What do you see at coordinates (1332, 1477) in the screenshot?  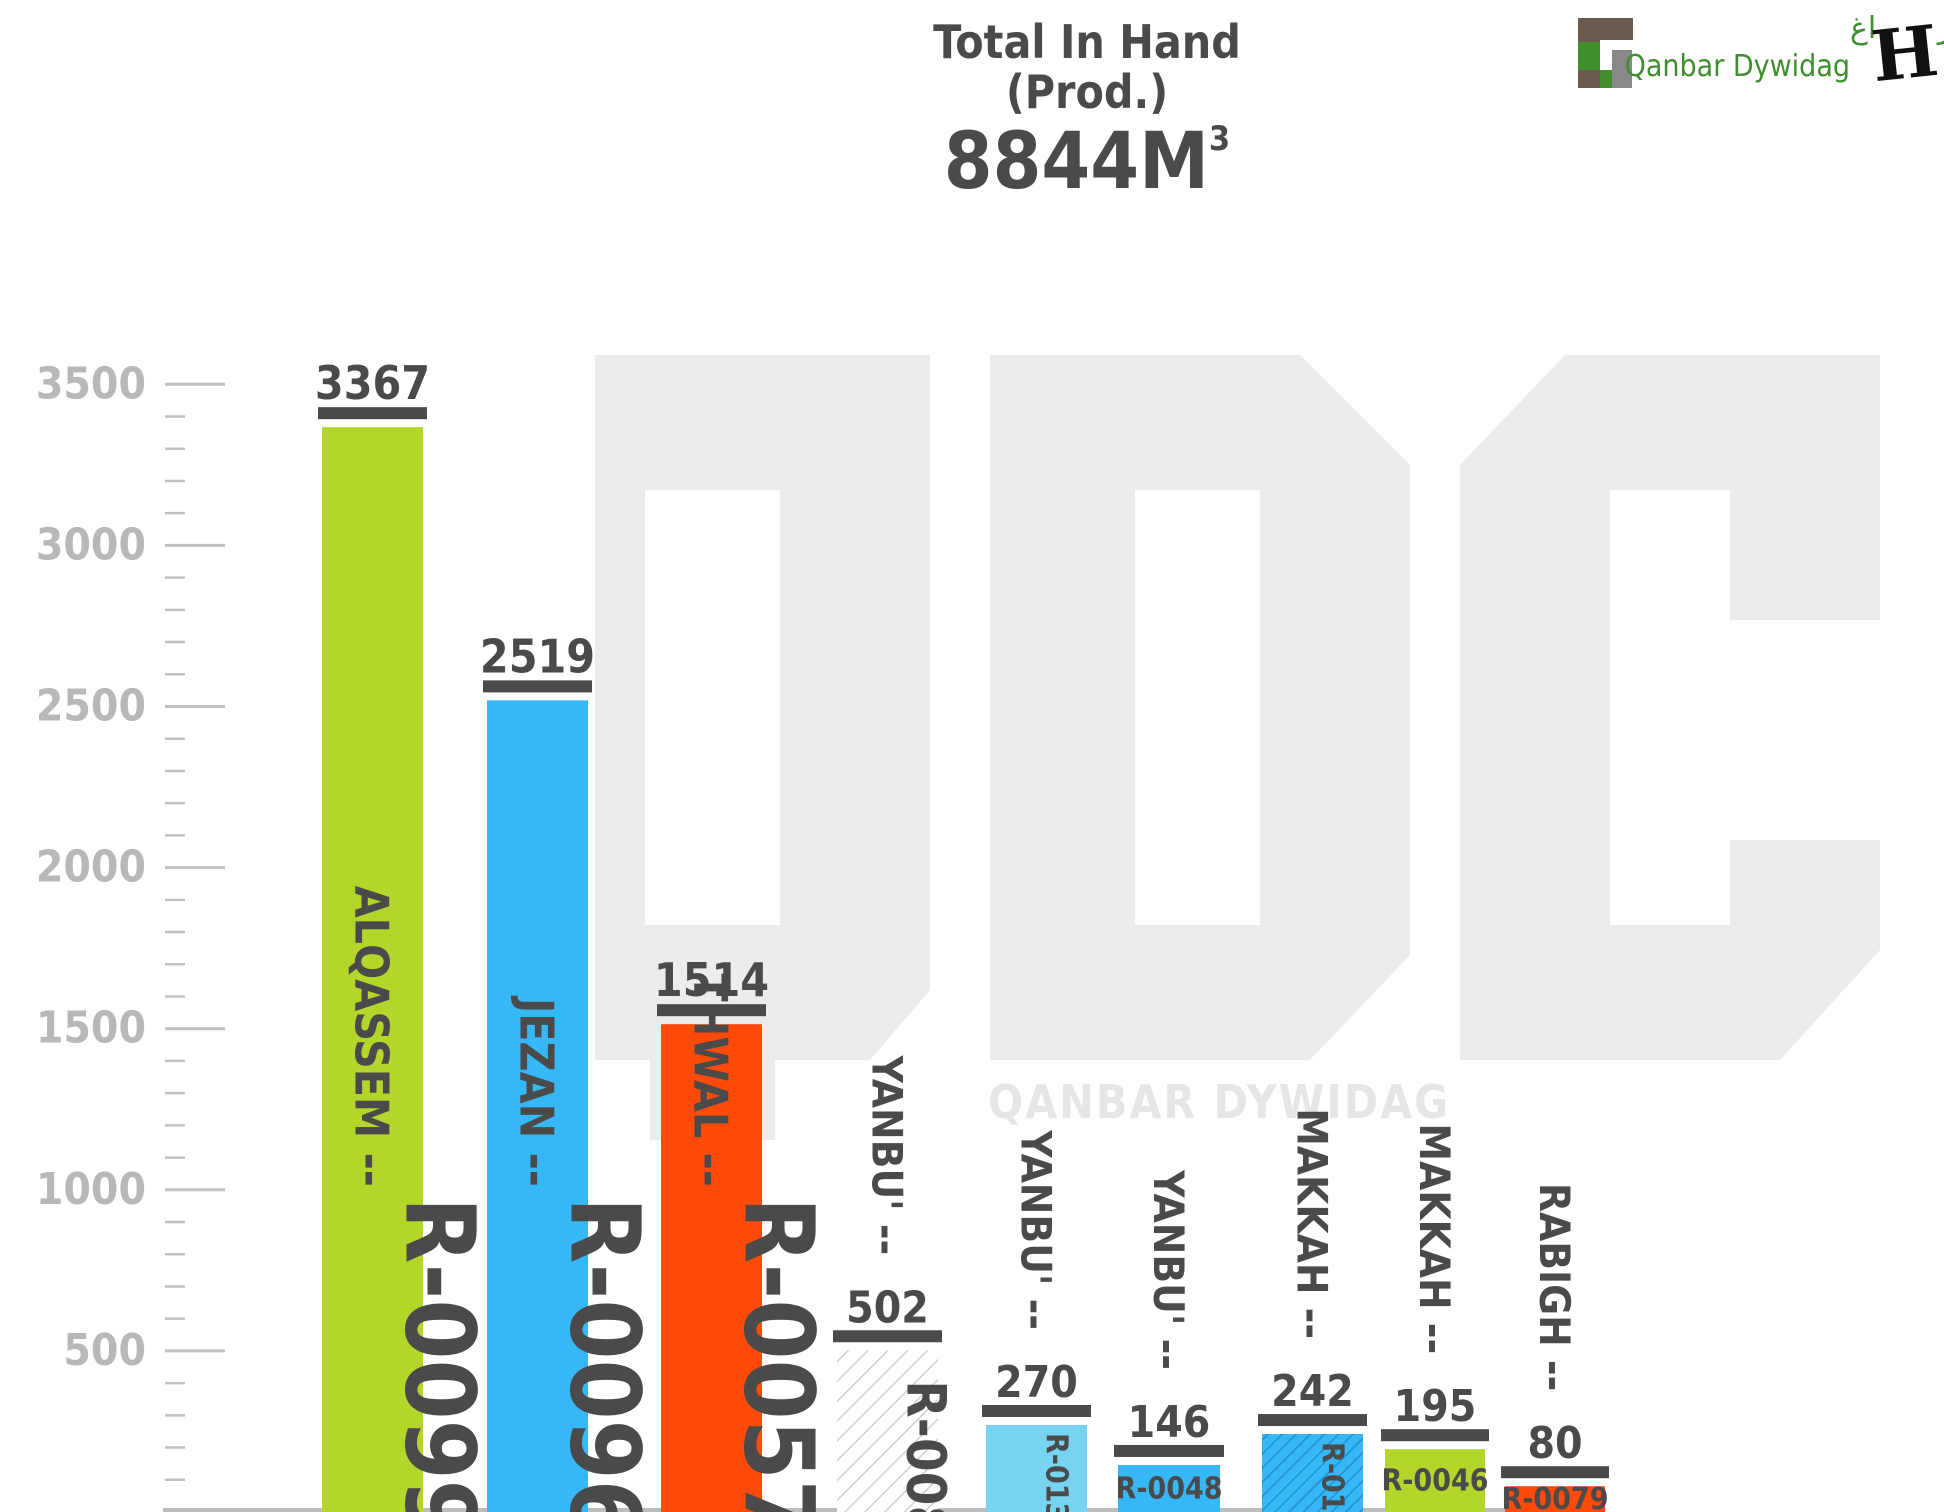 I see `bar-code-label: R-0106` at bounding box center [1332, 1477].